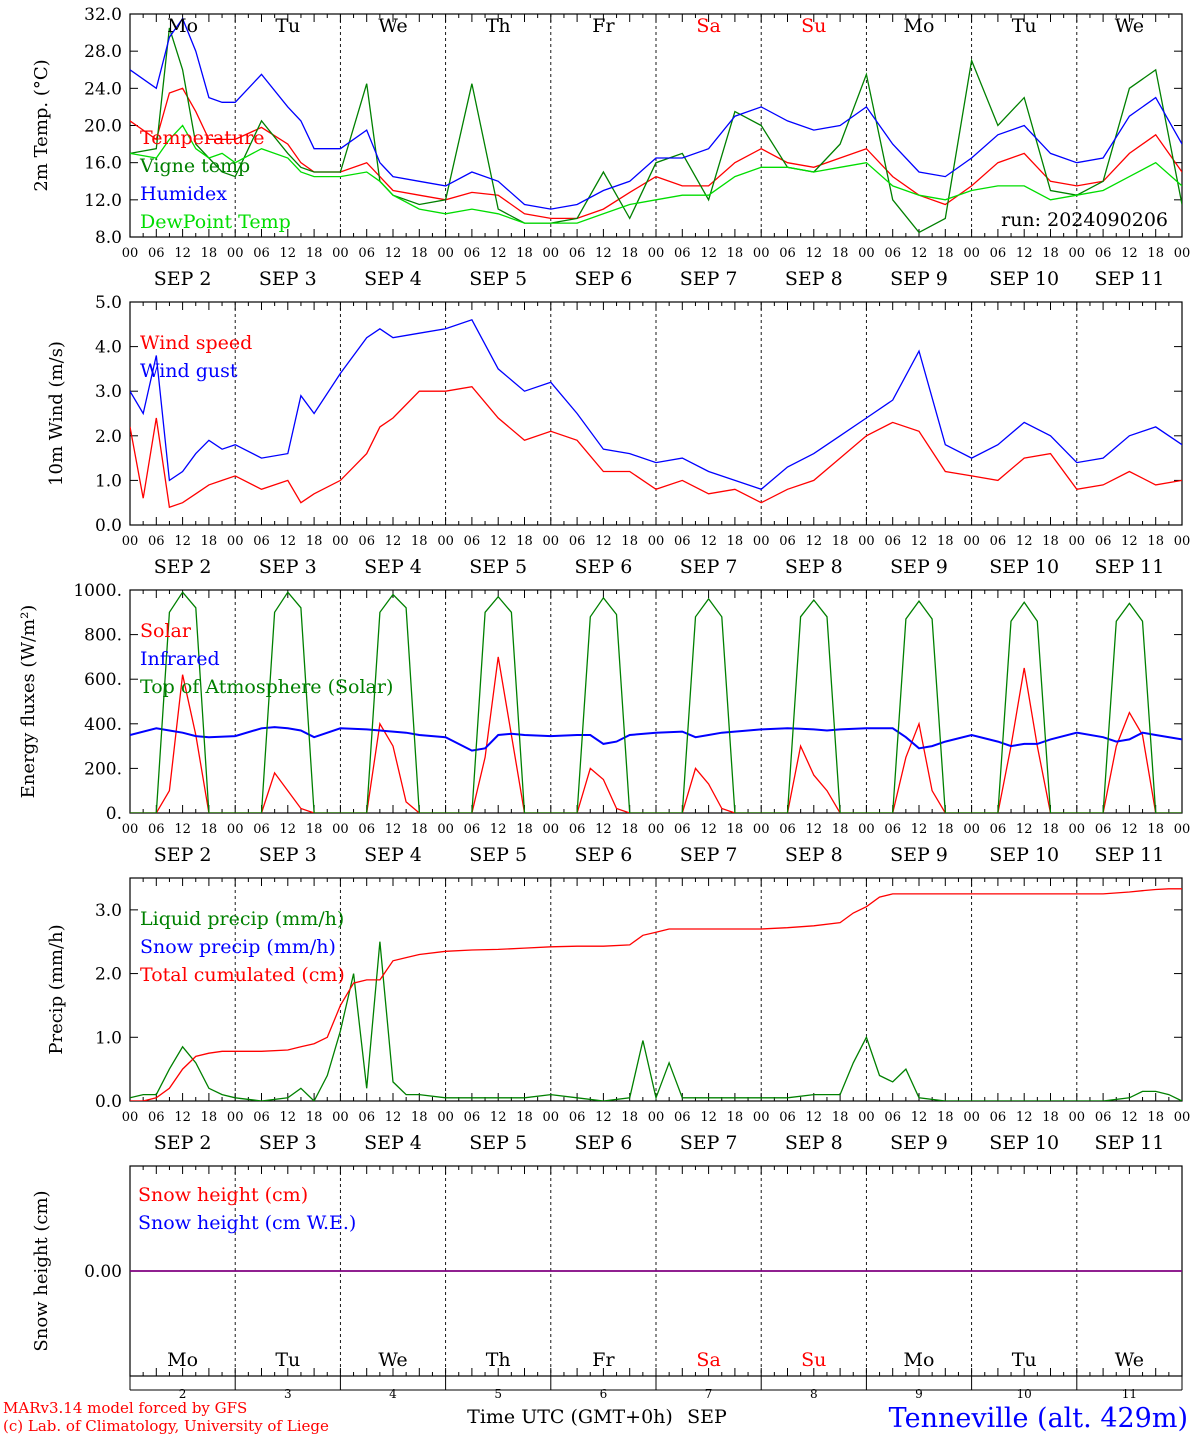  I want to click on y-axis-label: Energy fluxes (W/m²), so click(28, 702).